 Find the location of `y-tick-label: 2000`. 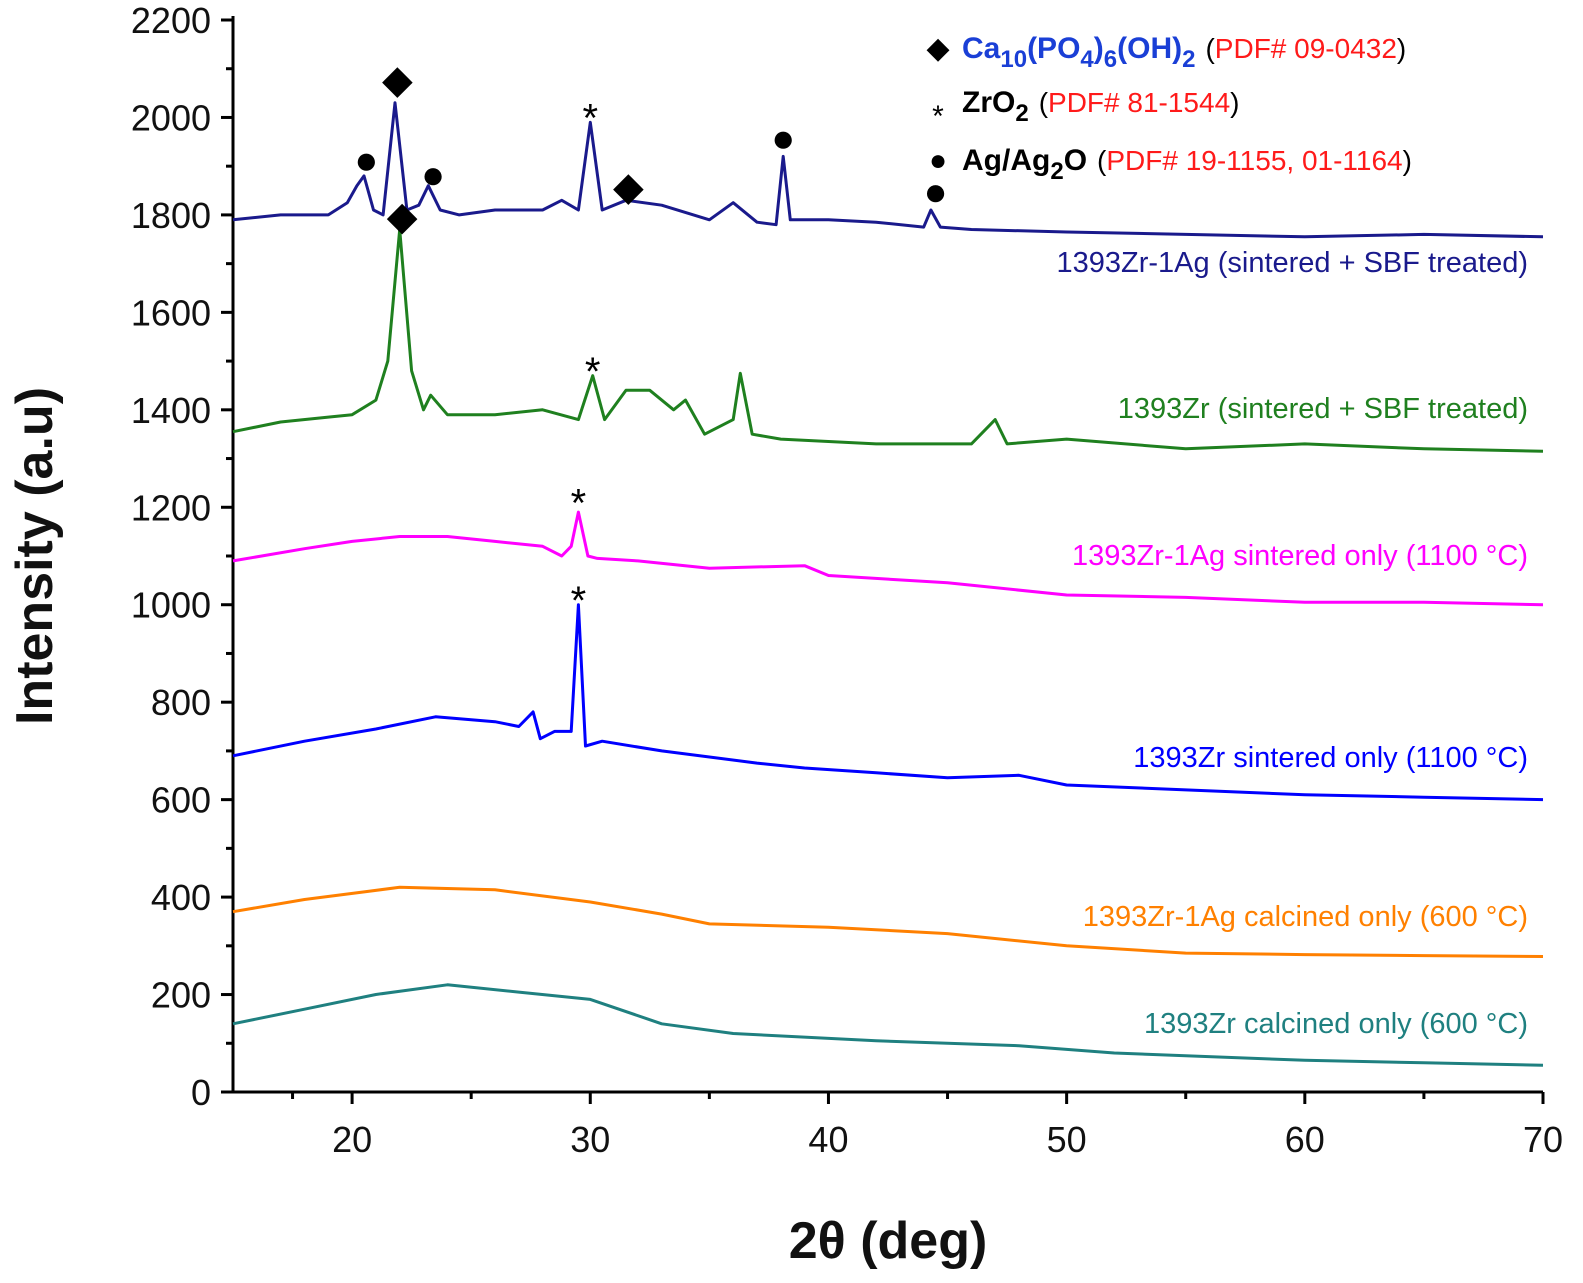

y-tick-label: 2000 is located at coordinates (171, 117).